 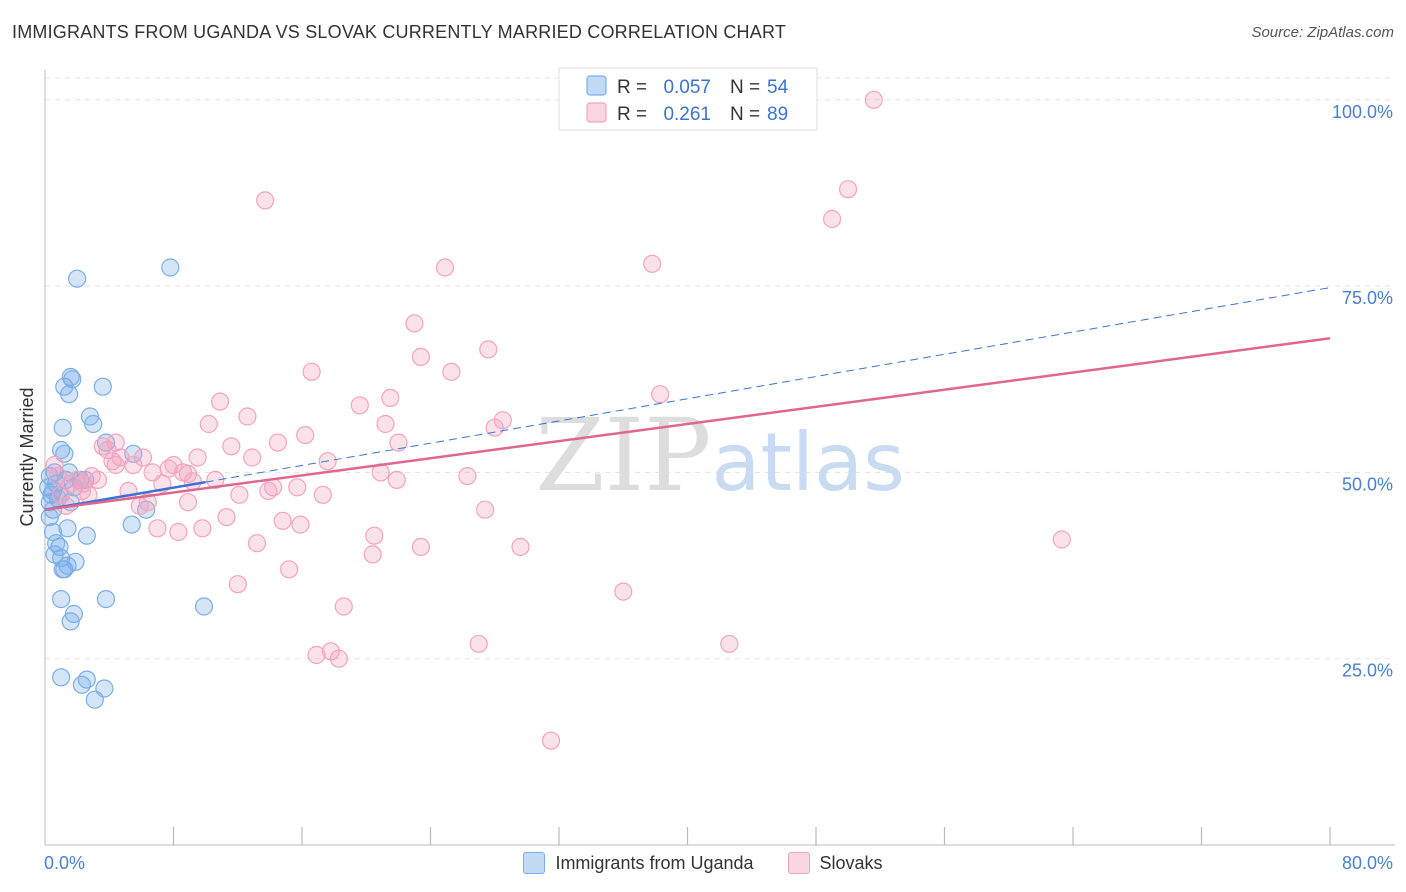 I want to click on stats-r-value: 0.261, so click(x=687, y=114).